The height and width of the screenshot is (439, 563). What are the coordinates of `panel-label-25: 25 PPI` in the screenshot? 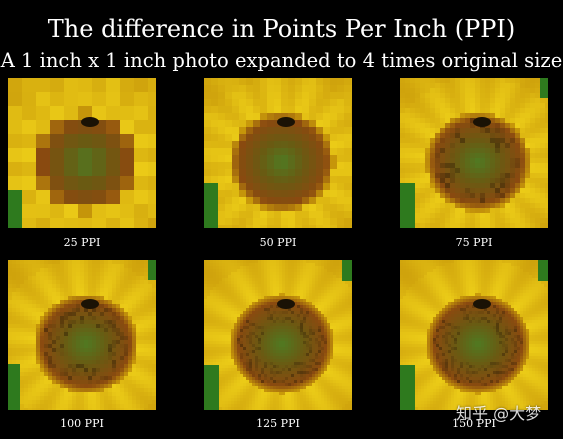 It's located at (82, 242).